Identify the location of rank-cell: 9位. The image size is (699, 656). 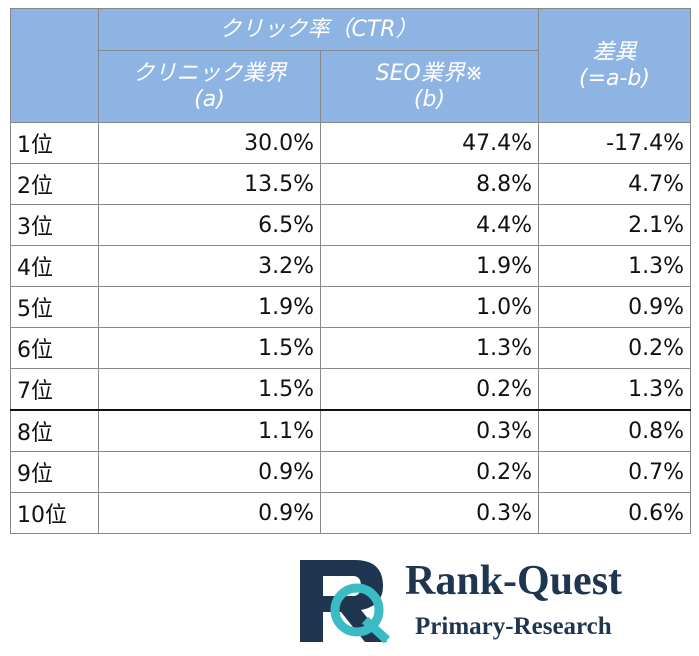
(54, 472).